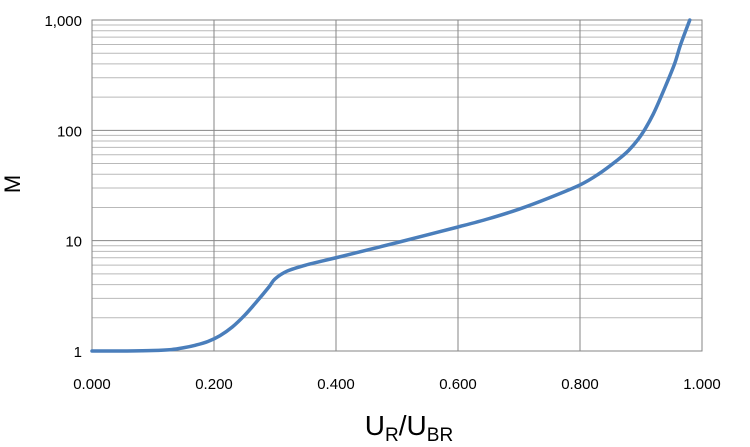  What do you see at coordinates (702, 384) in the screenshot?
I see `x-tick-label: 1.000` at bounding box center [702, 384].